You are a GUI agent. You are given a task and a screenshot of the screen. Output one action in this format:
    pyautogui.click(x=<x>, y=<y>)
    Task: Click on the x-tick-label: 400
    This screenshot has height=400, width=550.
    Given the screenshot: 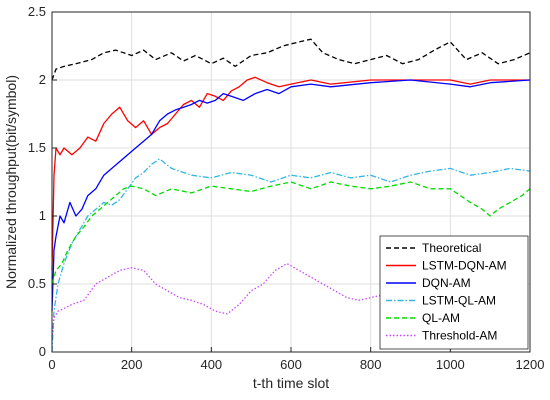 What is the action you would take?
    pyautogui.click(x=211, y=364)
    